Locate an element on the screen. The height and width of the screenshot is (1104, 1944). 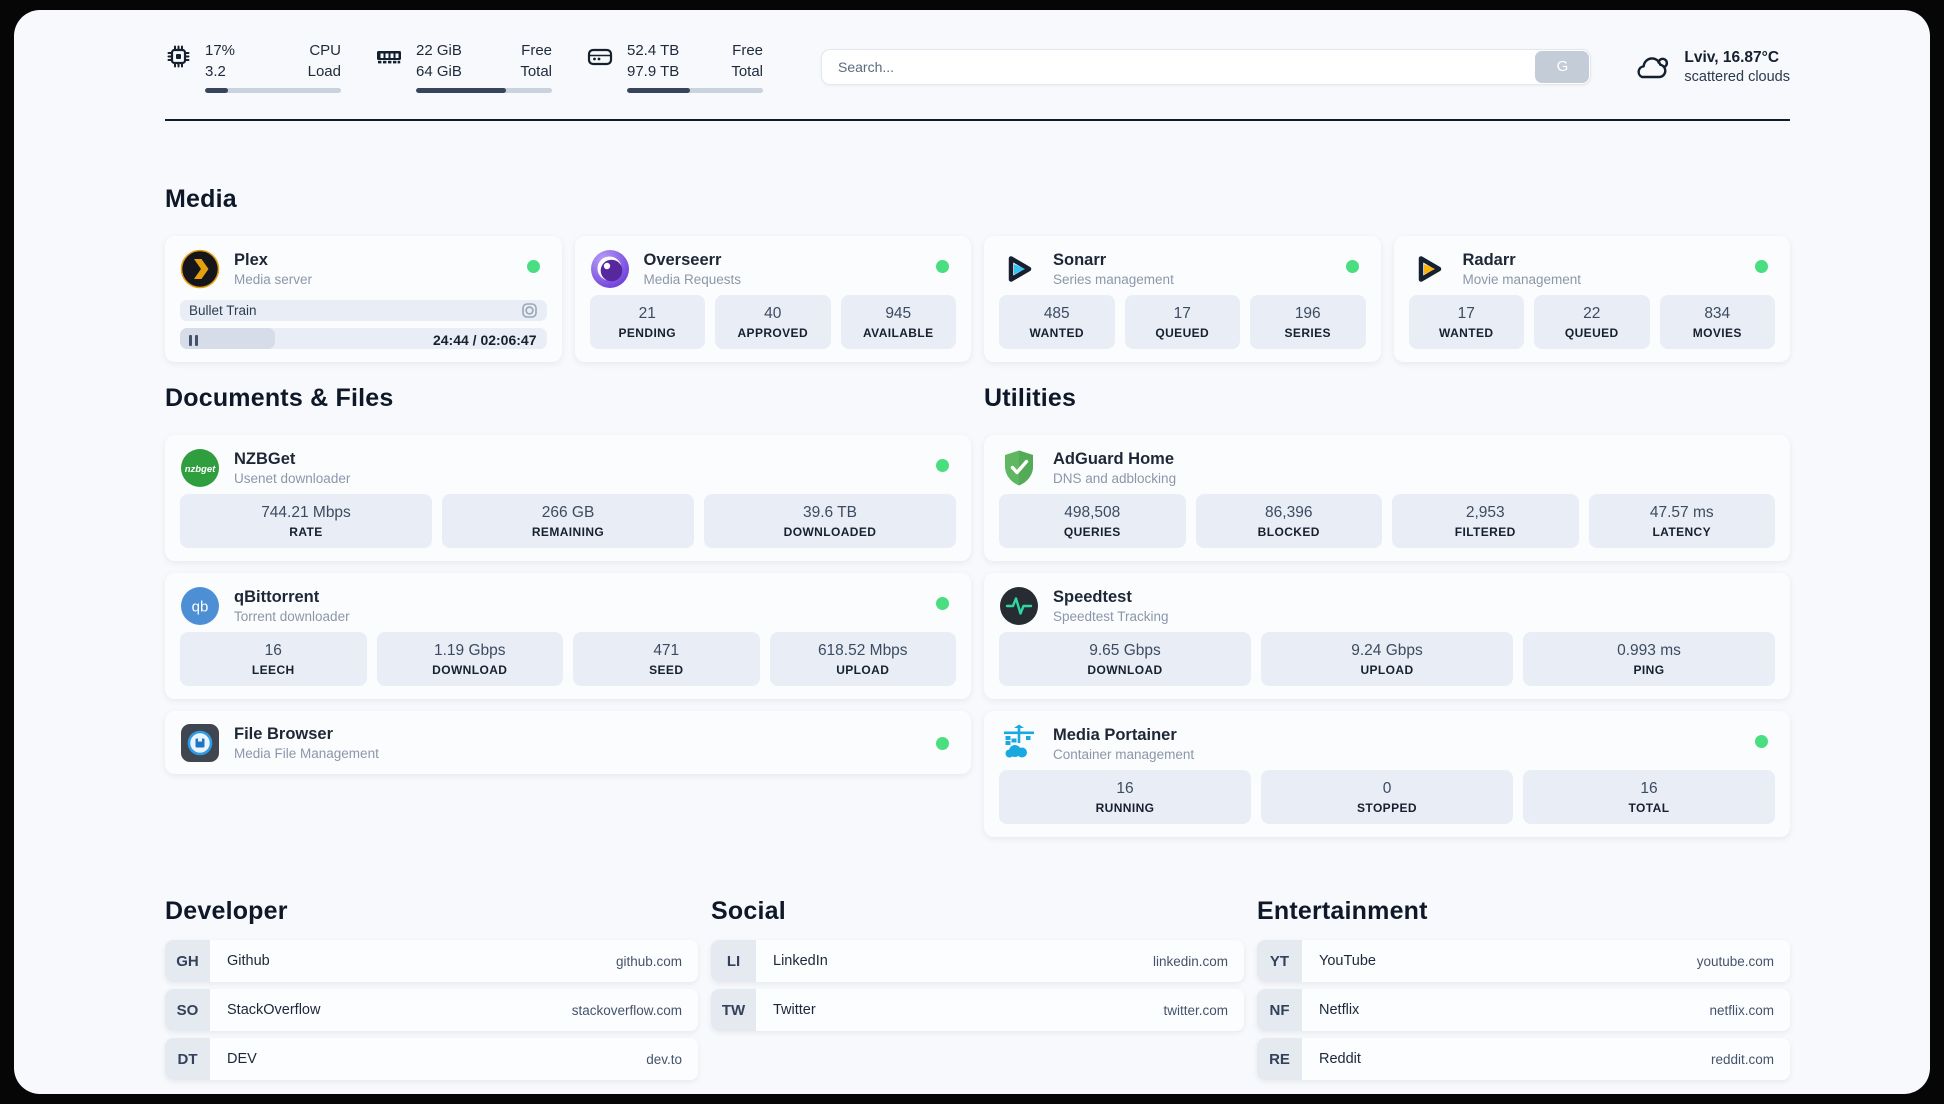
app-name: NZBGet is located at coordinates (265, 459).